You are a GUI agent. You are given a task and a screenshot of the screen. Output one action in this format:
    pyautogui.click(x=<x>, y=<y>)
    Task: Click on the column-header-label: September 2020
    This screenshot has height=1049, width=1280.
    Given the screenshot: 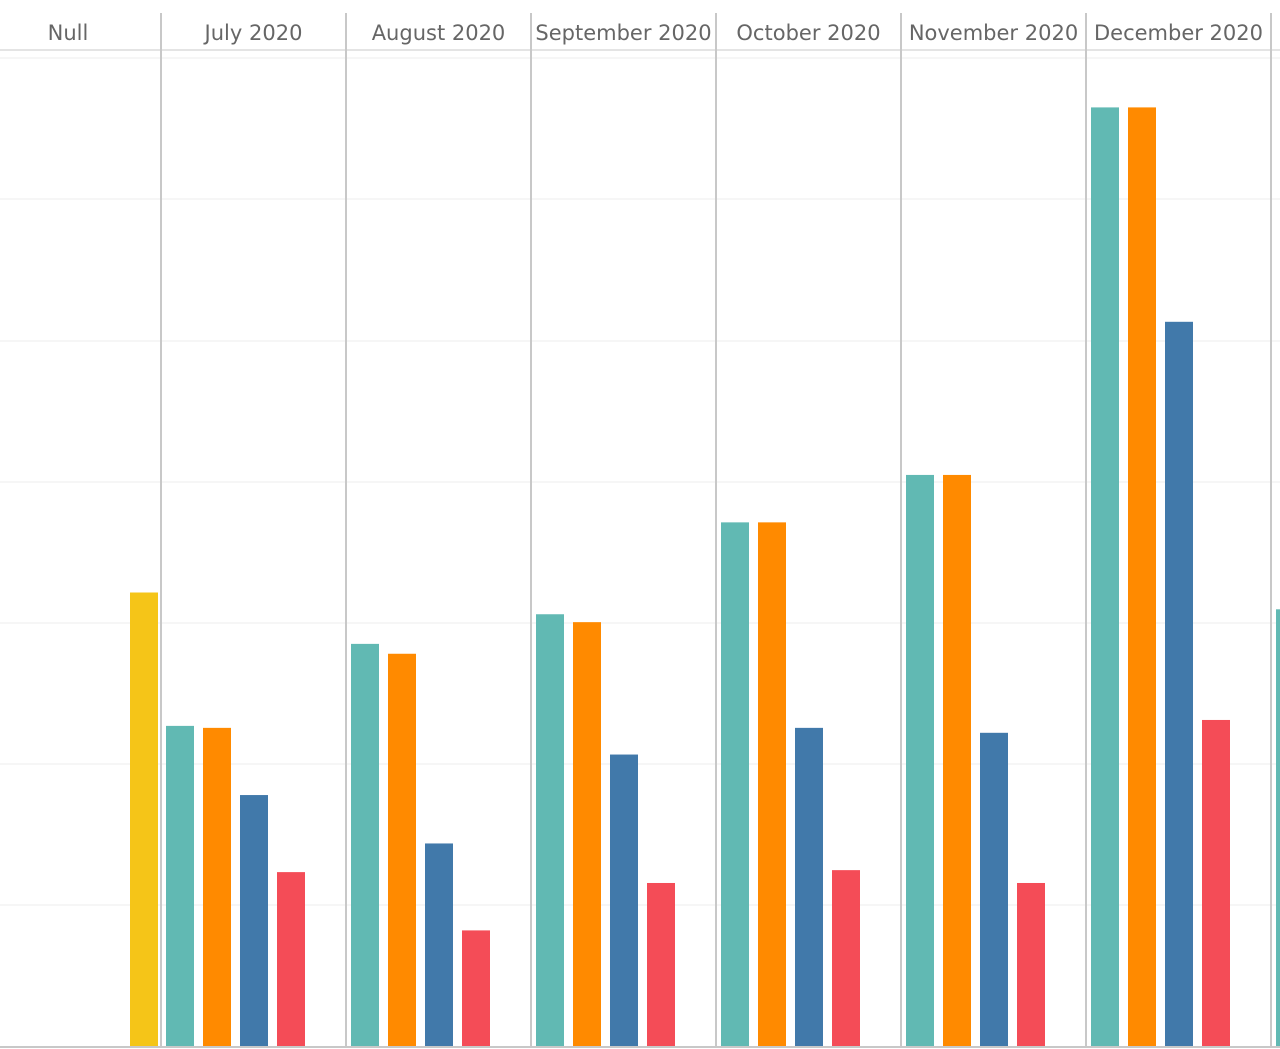 What is the action you would take?
    pyautogui.click(x=623, y=33)
    